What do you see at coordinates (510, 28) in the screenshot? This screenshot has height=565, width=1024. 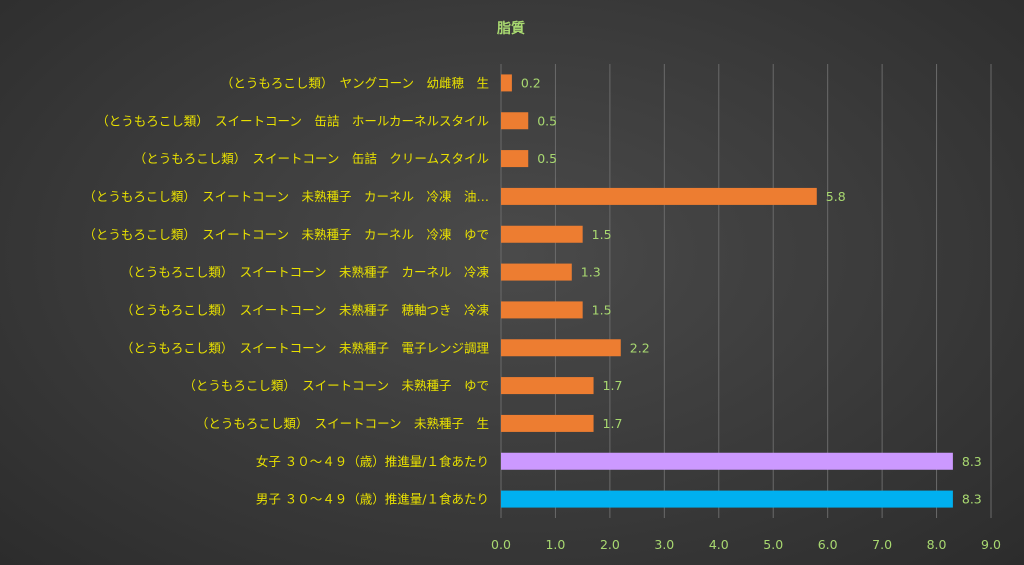 I see `chart-title: 脂質` at bounding box center [510, 28].